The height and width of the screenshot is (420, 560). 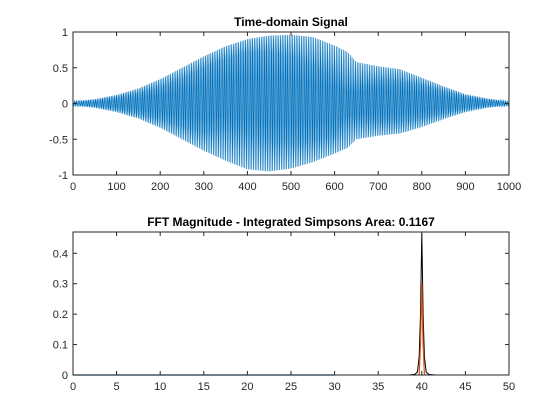 I want to click on time-domain-title: Time-domain Signal, so click(x=291, y=22).